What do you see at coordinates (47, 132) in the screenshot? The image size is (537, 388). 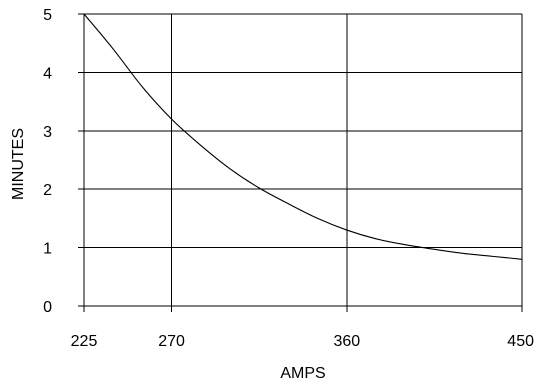 I see `y-tick-label: 3` at bounding box center [47, 132].